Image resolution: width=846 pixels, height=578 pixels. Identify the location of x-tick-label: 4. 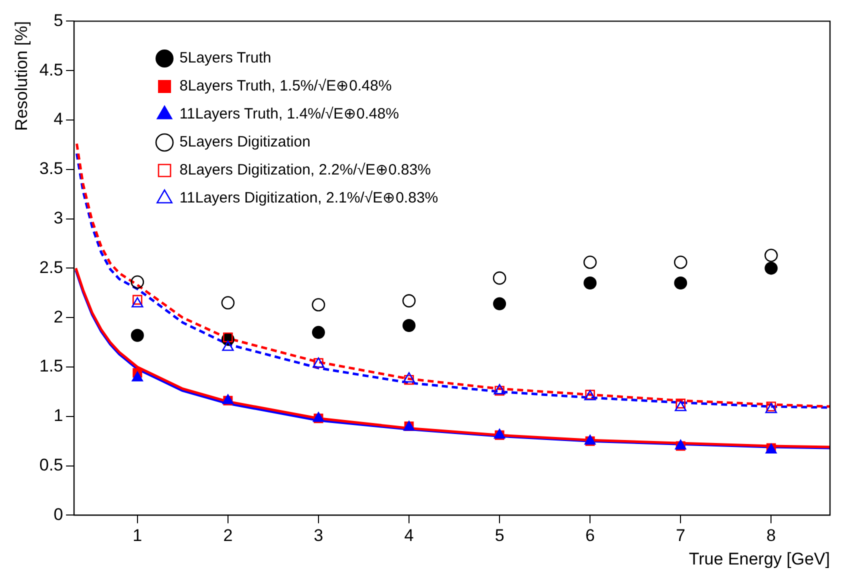
(409, 536).